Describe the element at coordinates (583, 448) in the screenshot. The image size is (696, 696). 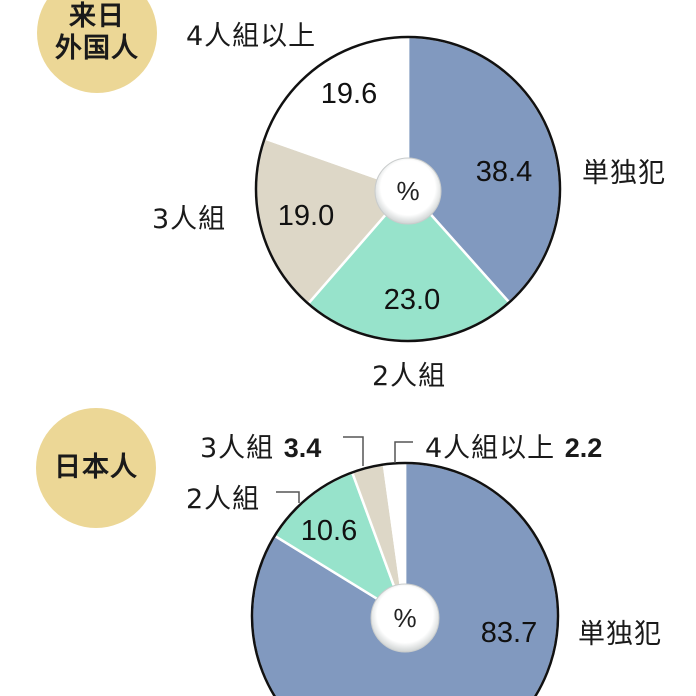
I see `japanese-value-four-plus: 2.2` at that location.